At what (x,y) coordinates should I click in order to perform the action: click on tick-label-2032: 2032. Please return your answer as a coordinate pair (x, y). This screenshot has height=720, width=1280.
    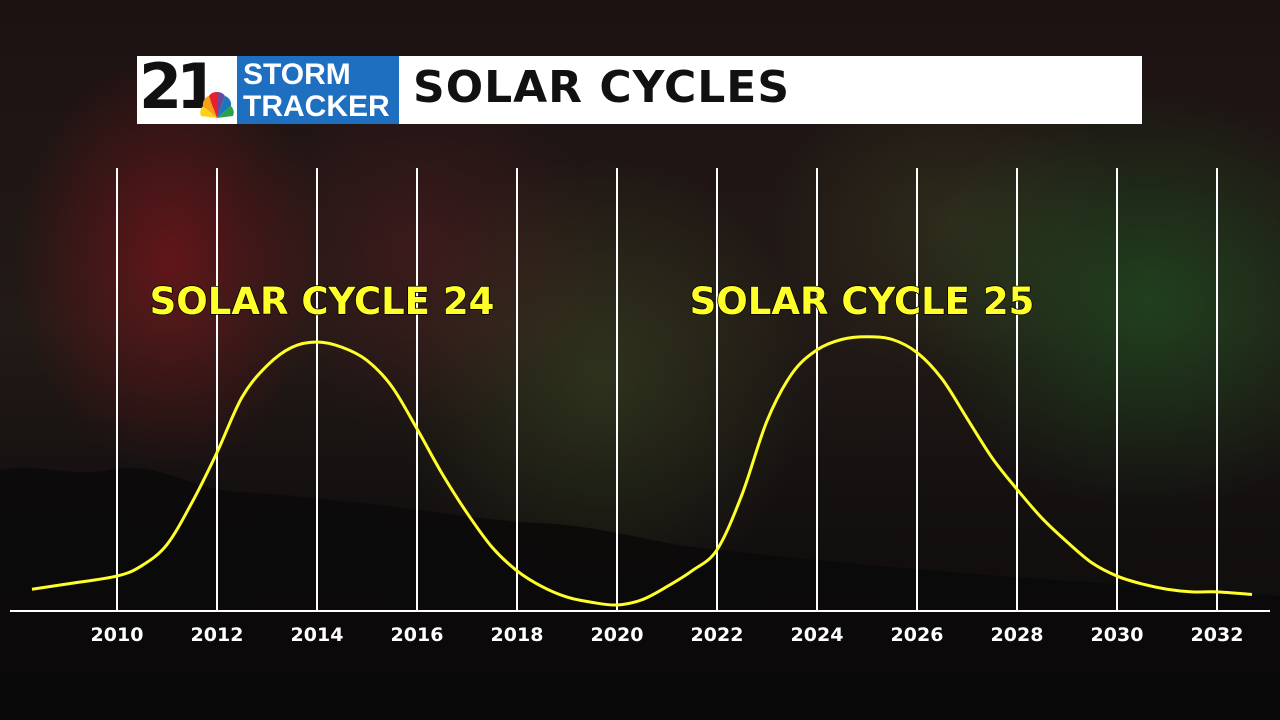
    Looking at the image, I should click on (1217, 635).